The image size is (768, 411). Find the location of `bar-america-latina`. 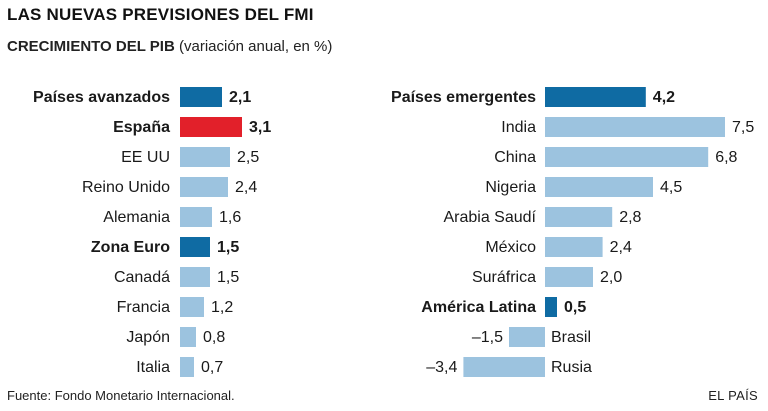

bar-america-latina is located at coordinates (551, 307).